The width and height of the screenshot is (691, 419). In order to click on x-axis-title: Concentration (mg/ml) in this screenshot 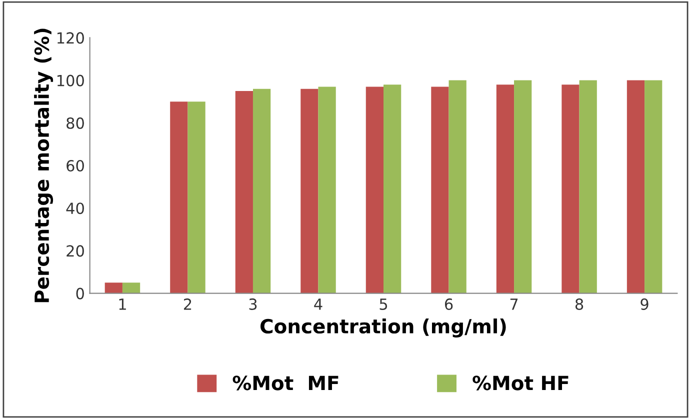, I will do `click(383, 328)`.